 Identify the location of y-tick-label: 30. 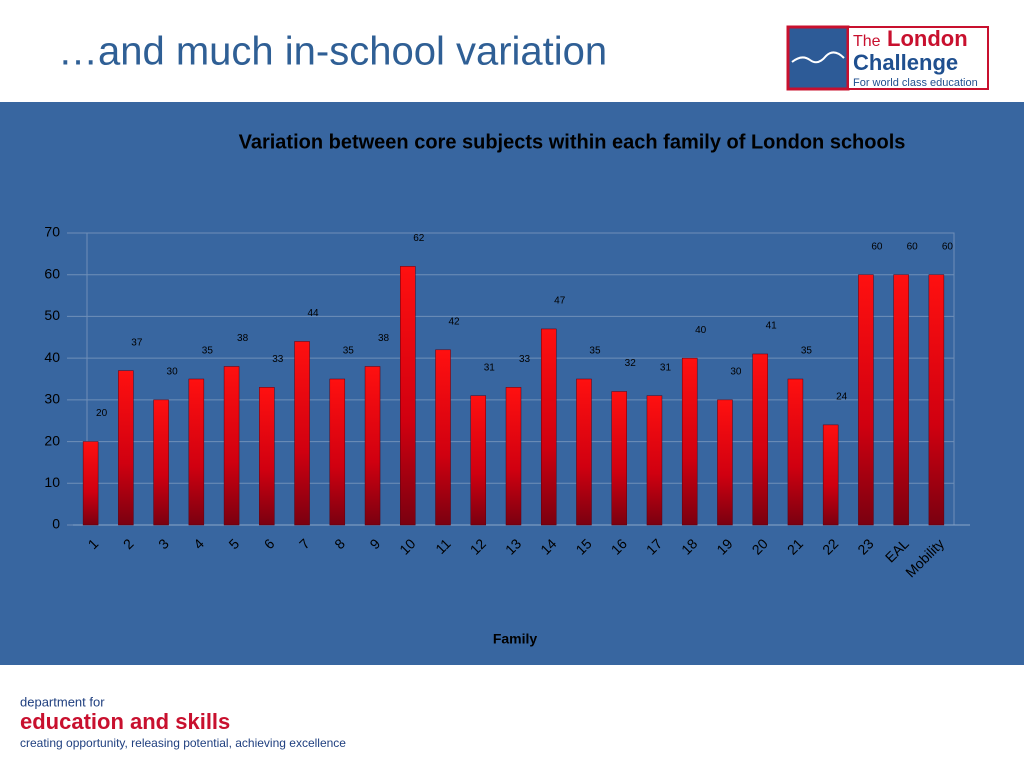
(52, 399).